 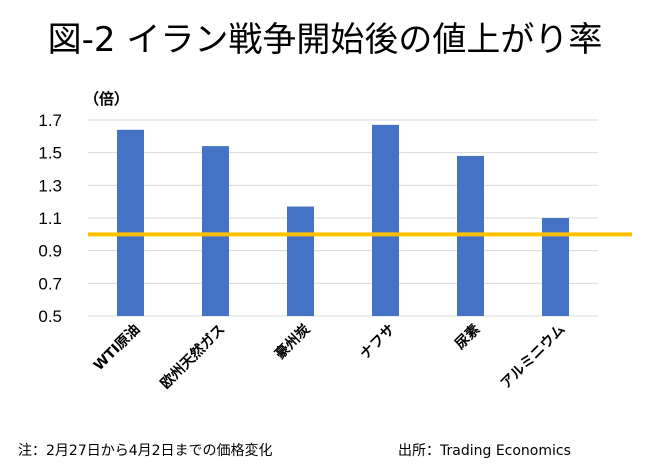 What do you see at coordinates (50, 283) in the screenshot?
I see `y-tick-label: 0.7` at bounding box center [50, 283].